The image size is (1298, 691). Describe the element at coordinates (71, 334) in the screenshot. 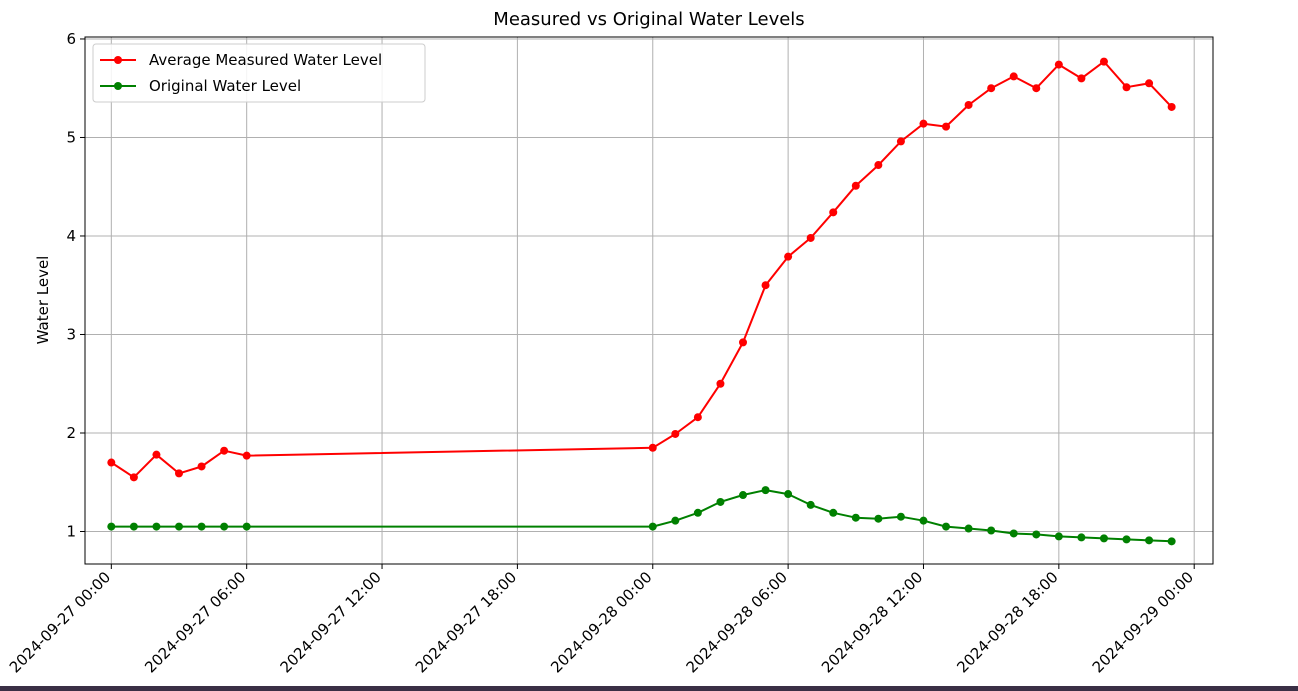

I see `y-tick-label: 3` at that location.